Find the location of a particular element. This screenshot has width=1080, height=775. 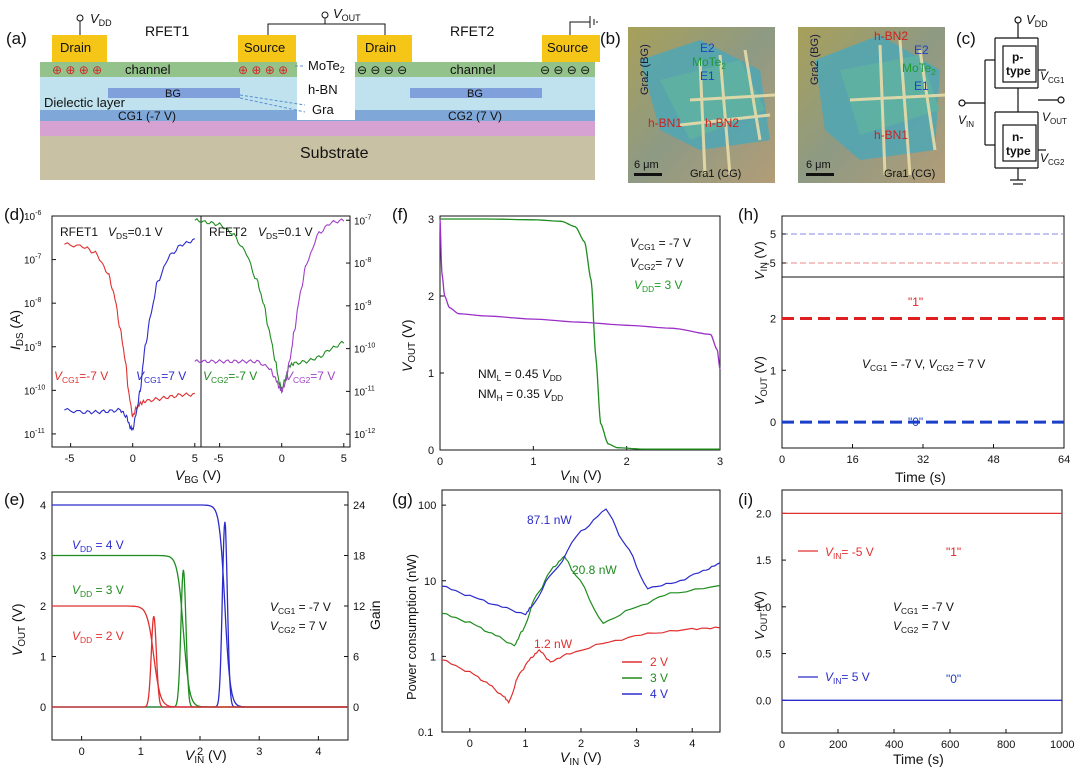

g-legend-label: 4 V is located at coordinates (659, 694).